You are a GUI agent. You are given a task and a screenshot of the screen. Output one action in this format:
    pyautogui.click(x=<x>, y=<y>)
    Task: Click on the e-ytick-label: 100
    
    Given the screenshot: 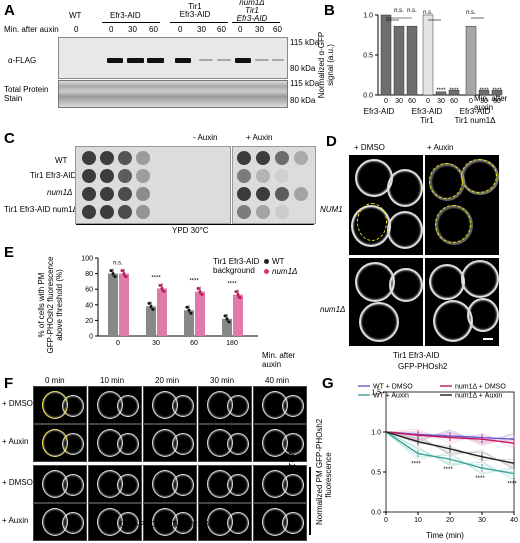 What is the action you would take?
    pyautogui.click(x=87, y=259)
    